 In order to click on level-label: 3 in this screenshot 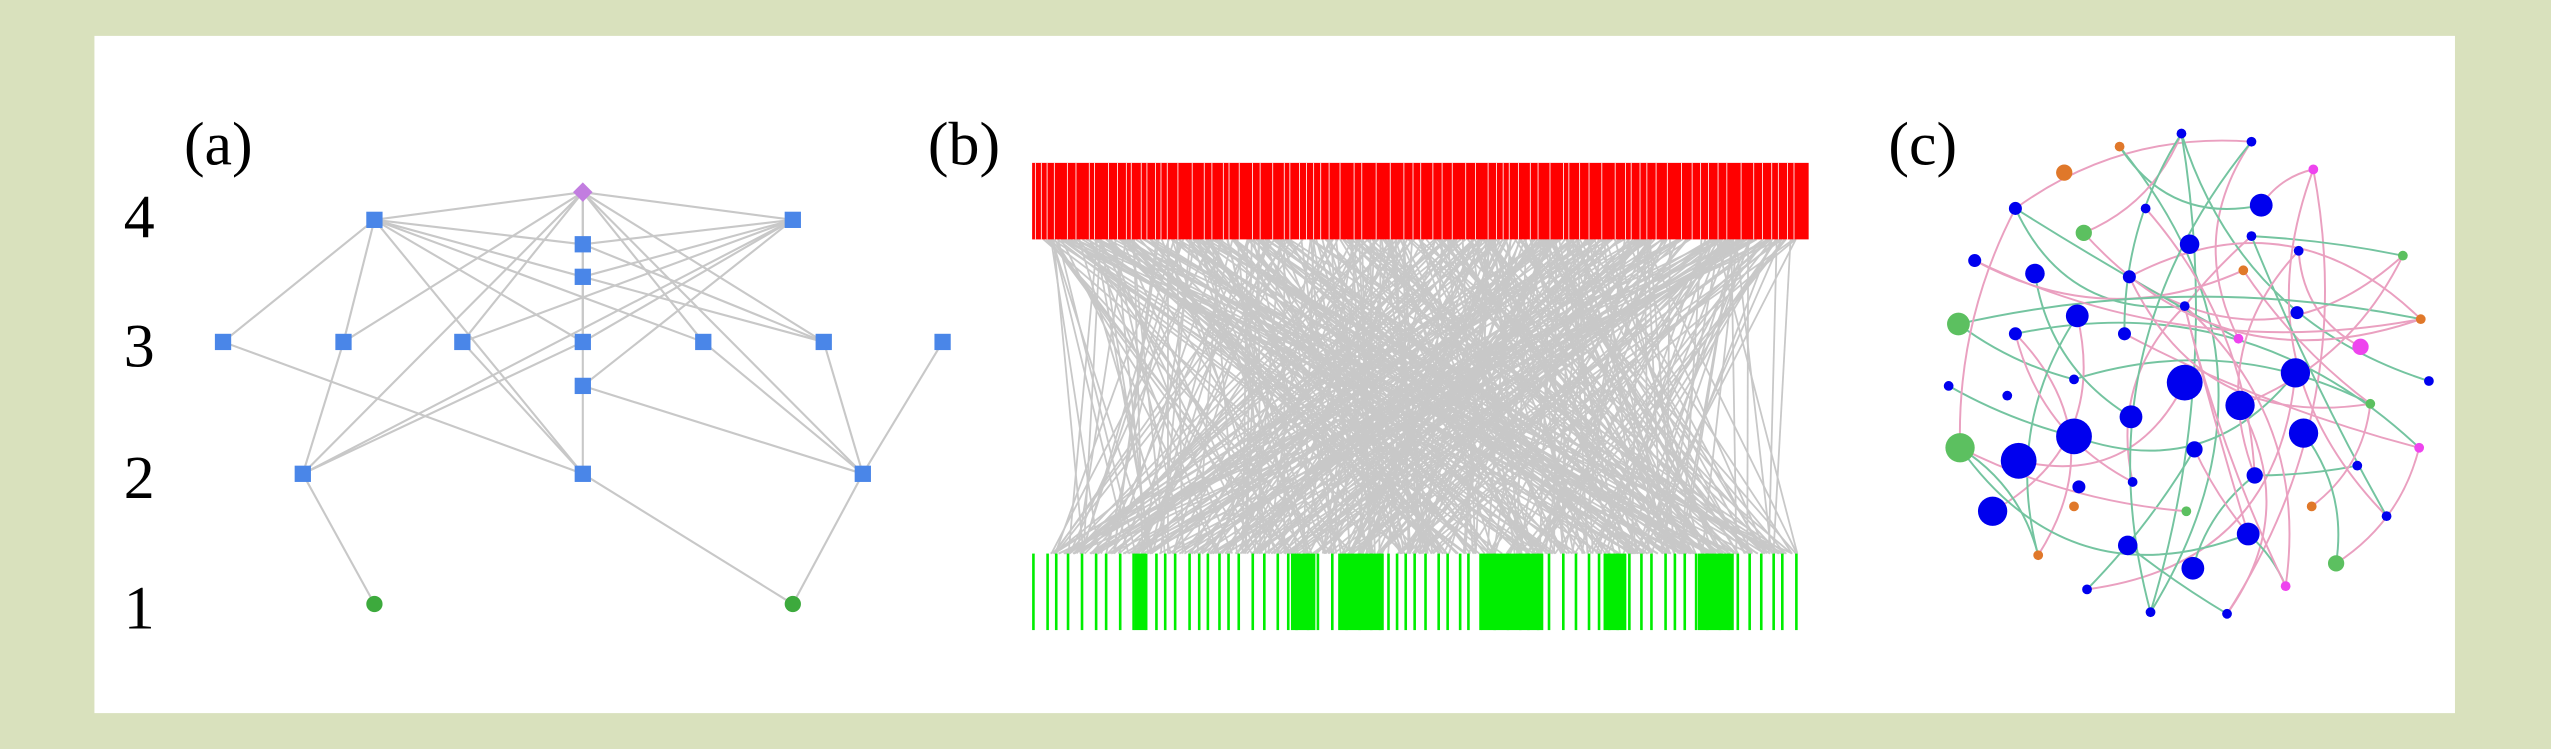, I will do `click(139, 346)`.